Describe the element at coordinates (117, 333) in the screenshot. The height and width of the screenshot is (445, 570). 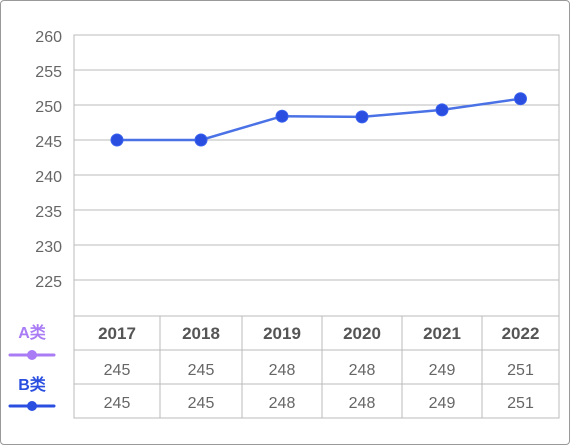
I see `x-category-label: 2017` at that location.